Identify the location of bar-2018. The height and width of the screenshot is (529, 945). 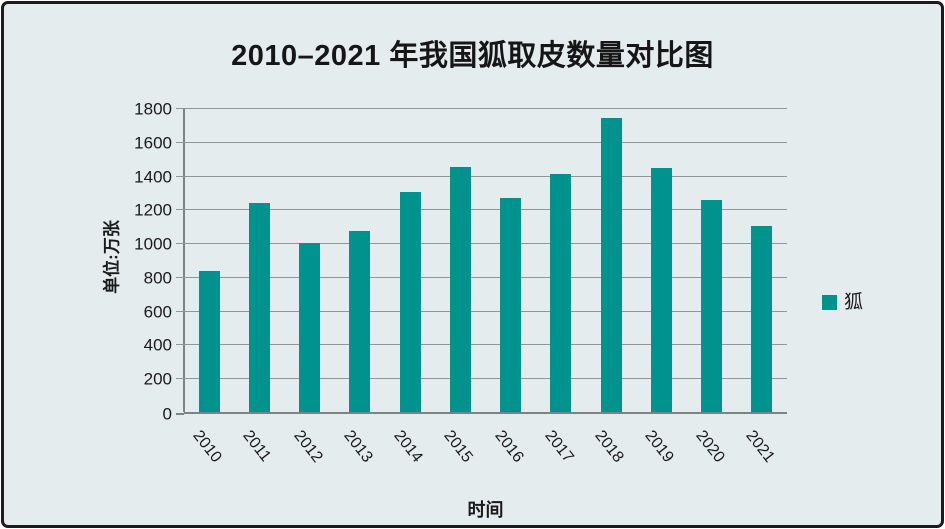
(611, 265).